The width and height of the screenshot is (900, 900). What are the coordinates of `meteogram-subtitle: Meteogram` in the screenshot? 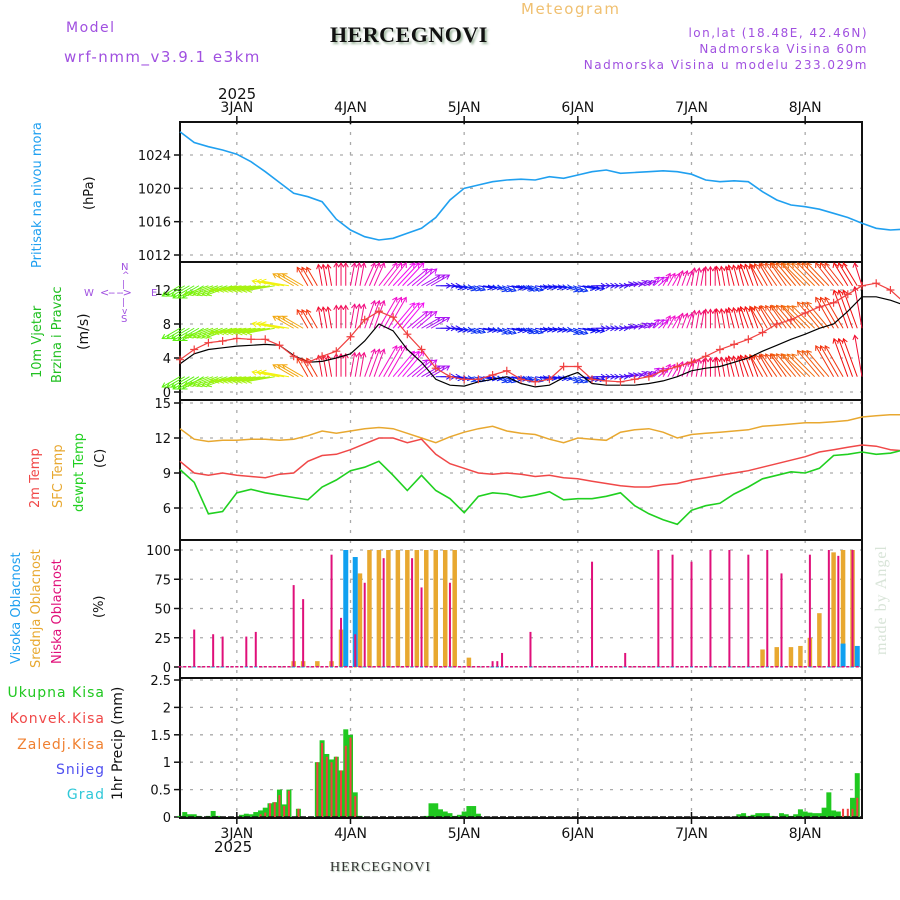 It's located at (571, 9).